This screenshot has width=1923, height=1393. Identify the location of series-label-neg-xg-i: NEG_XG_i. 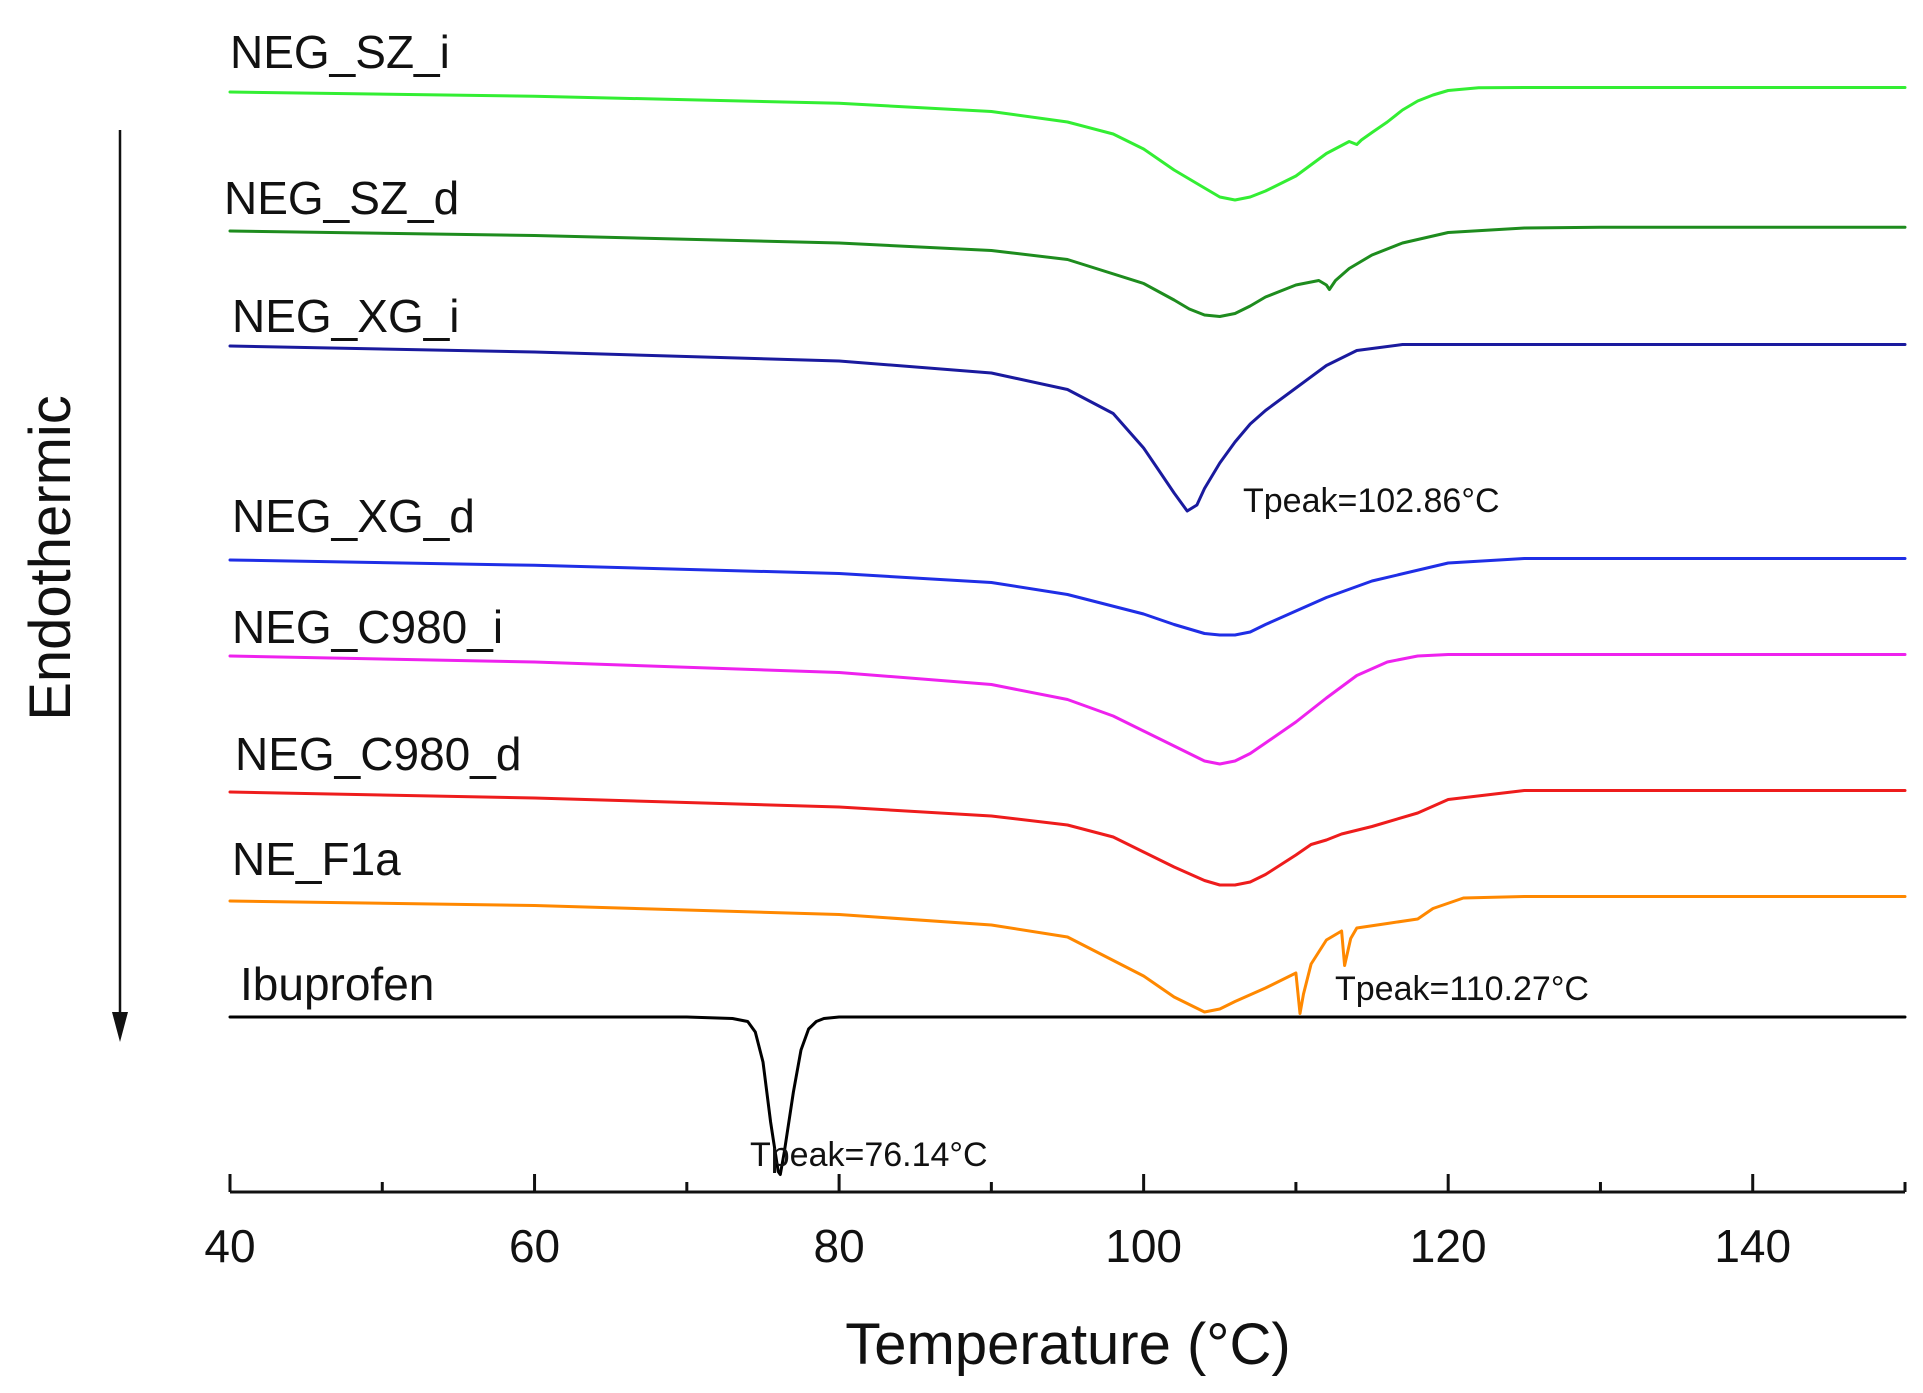
(346, 316).